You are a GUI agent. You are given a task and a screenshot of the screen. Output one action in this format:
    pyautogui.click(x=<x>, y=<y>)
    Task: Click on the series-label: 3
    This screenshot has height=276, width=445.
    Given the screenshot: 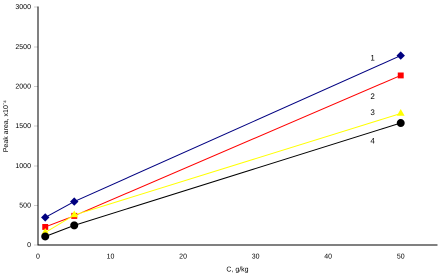 What is the action you would take?
    pyautogui.click(x=373, y=112)
    